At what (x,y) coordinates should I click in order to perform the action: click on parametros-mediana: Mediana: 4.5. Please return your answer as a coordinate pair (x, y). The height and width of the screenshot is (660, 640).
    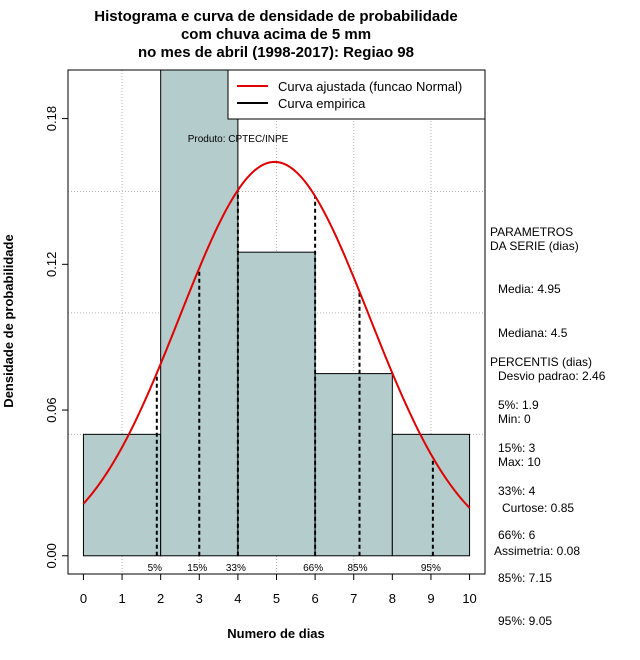
    Looking at the image, I should click on (533, 332).